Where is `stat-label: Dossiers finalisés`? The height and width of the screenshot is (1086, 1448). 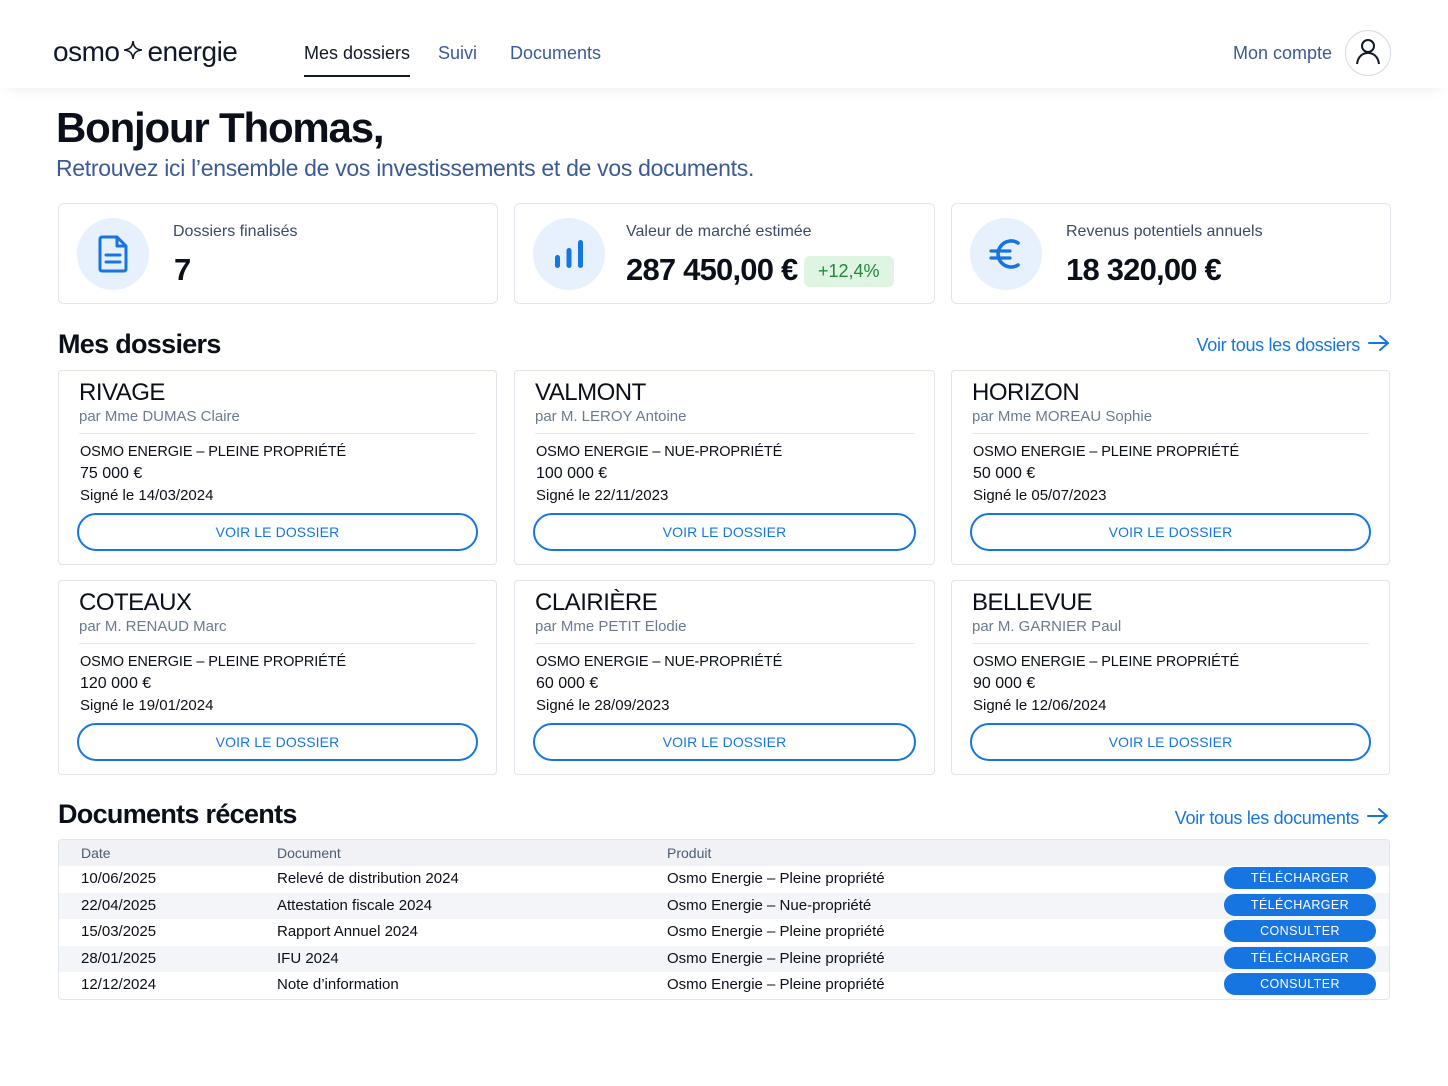 stat-label: Dossiers finalisés is located at coordinates (235, 231).